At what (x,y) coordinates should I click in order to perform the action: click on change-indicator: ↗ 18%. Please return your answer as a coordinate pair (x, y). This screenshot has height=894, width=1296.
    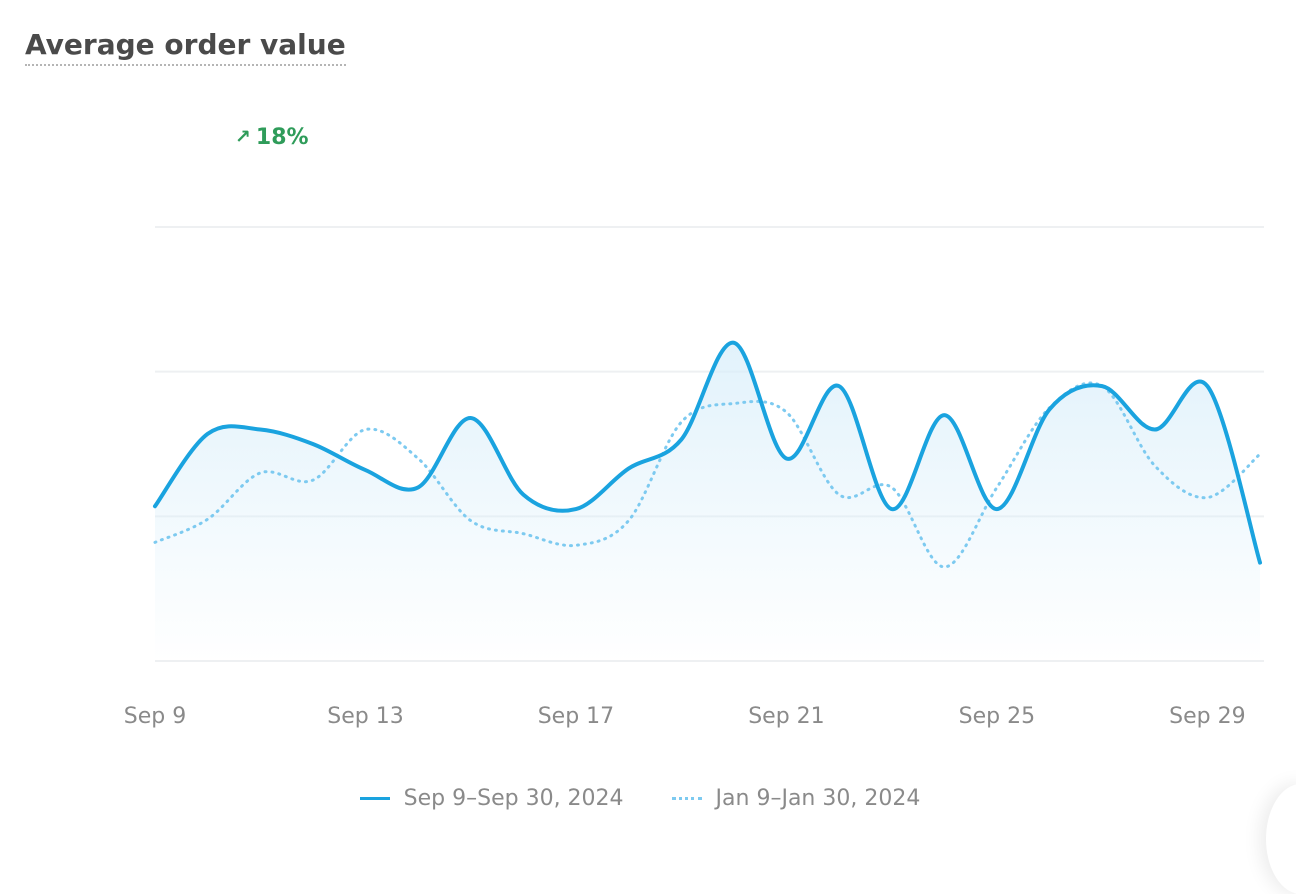
    Looking at the image, I should click on (272, 137).